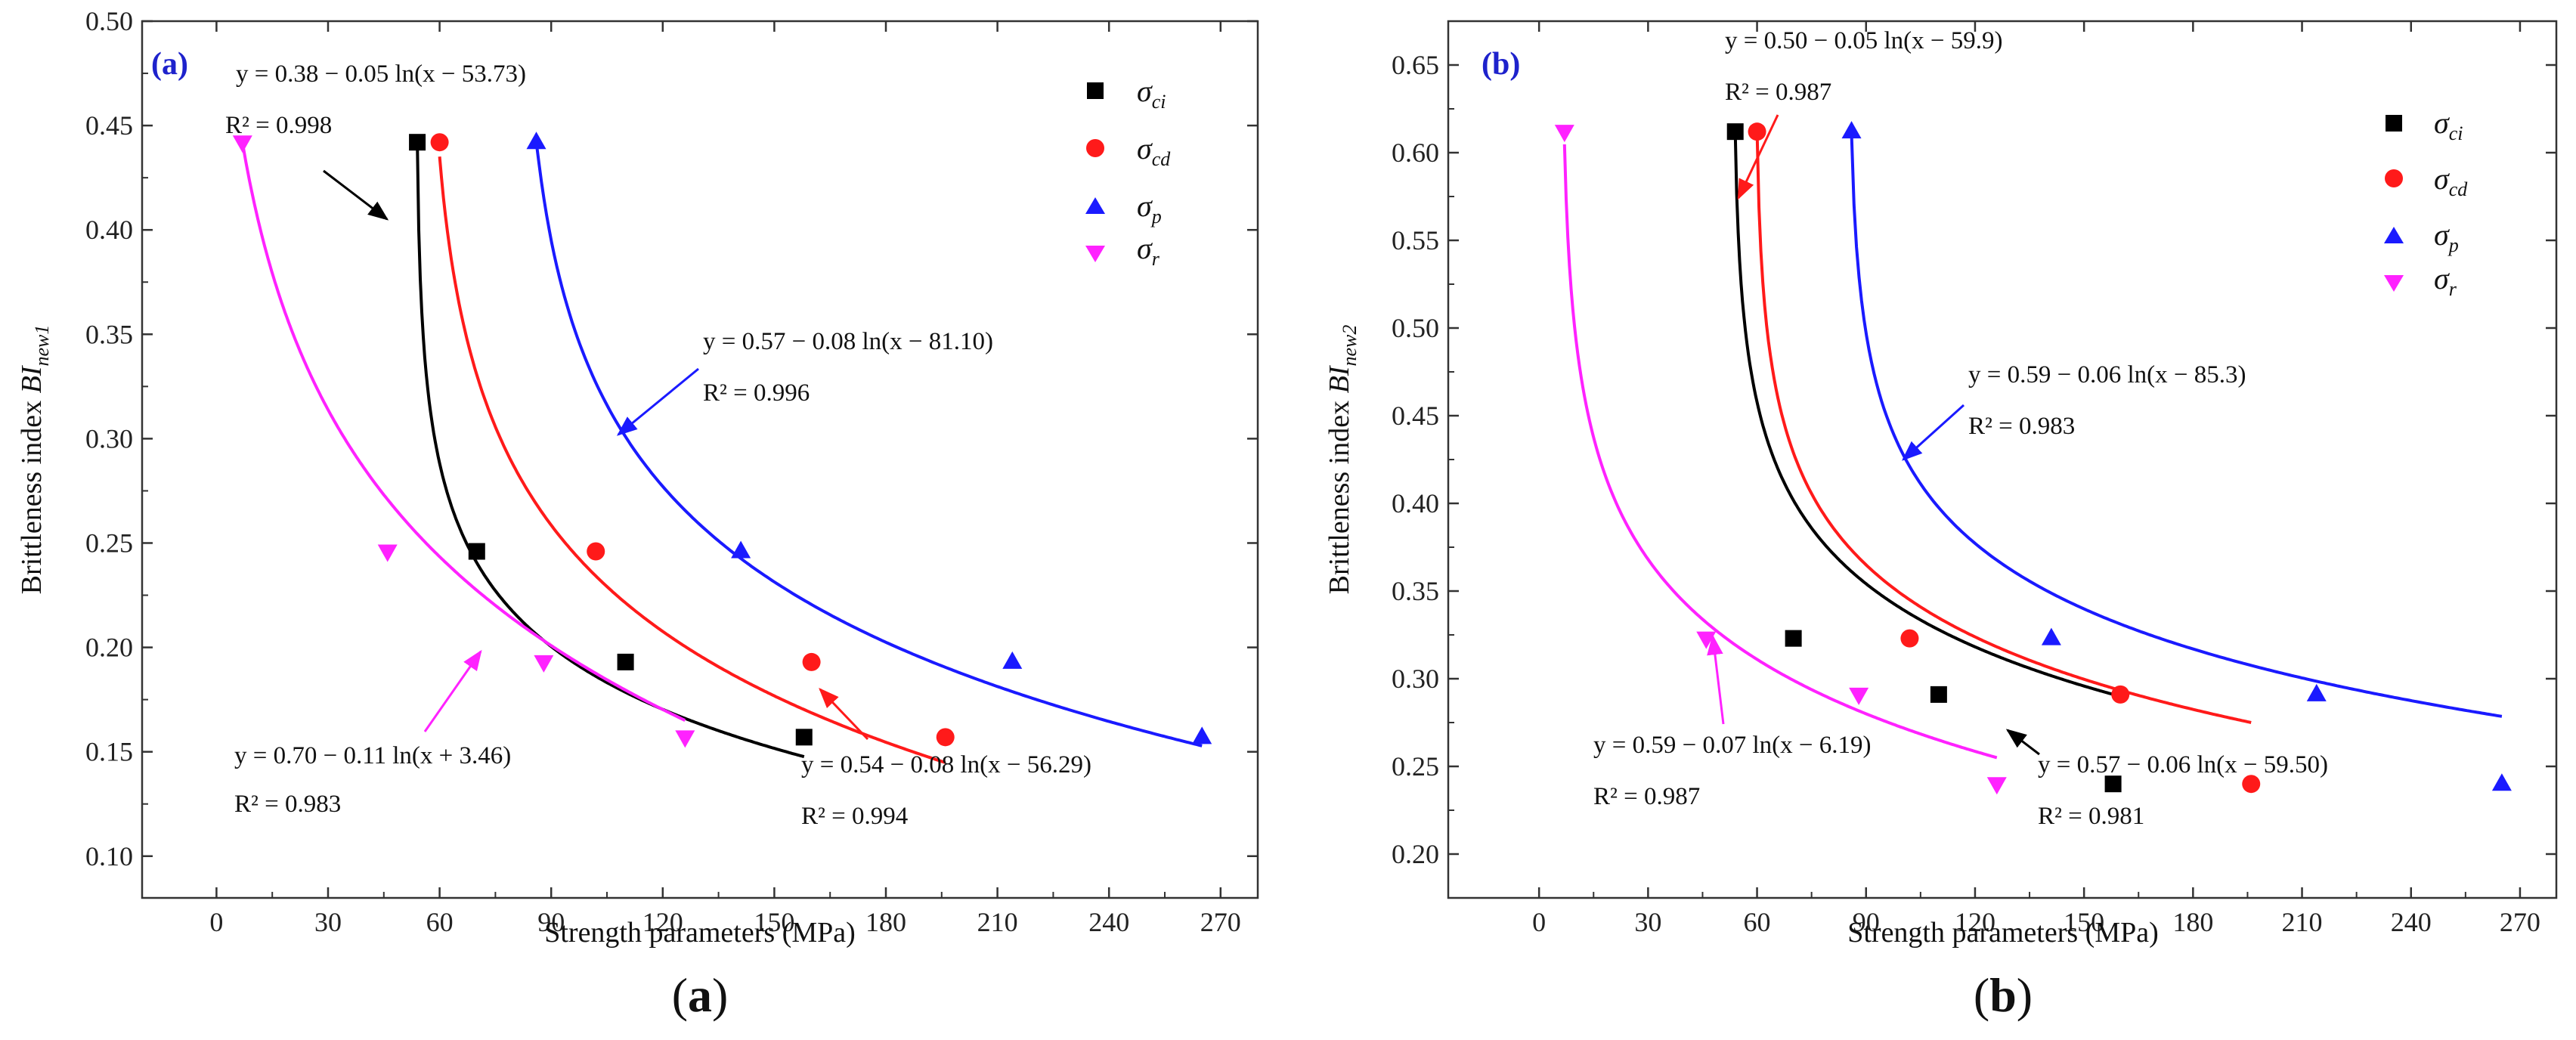  What do you see at coordinates (1863, 40) in the screenshot?
I see `equation-cd-b: y = 0.50 − 0.05 ln(x − 59.9)` at bounding box center [1863, 40].